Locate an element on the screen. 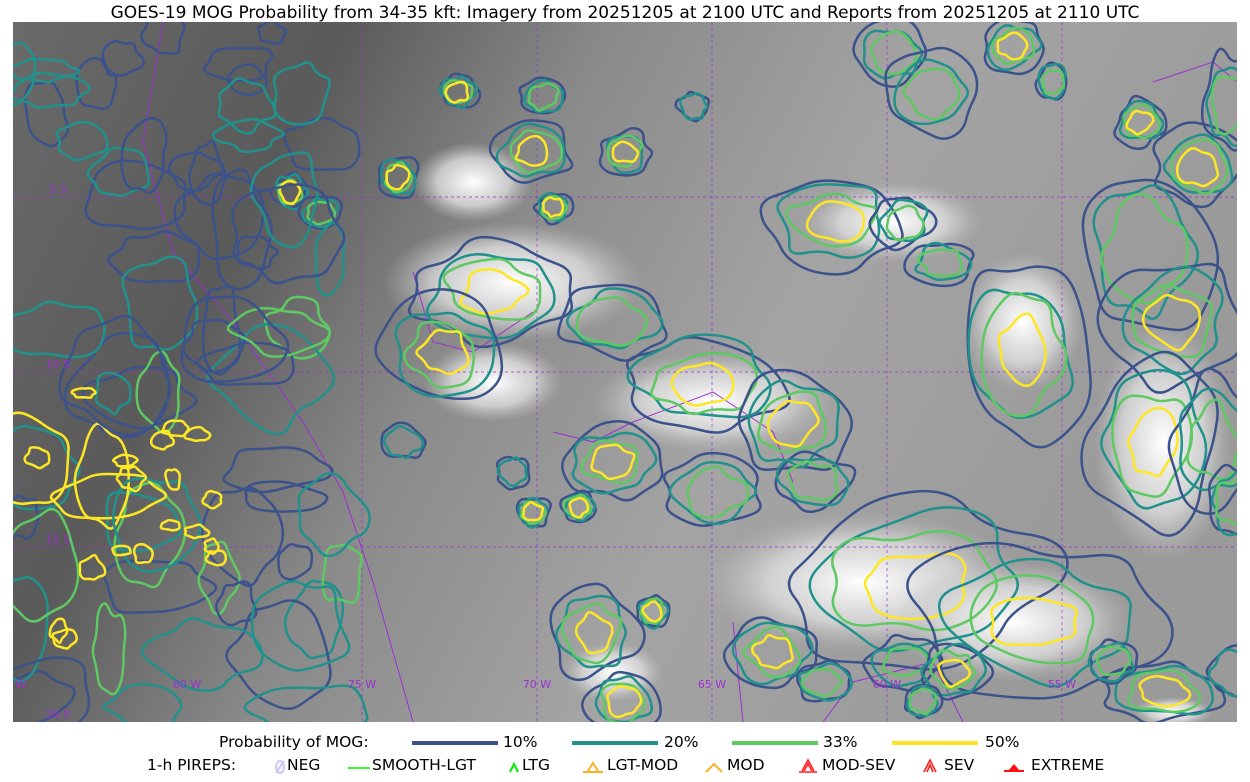  pirep-label-neg: NEG is located at coordinates (304, 765).